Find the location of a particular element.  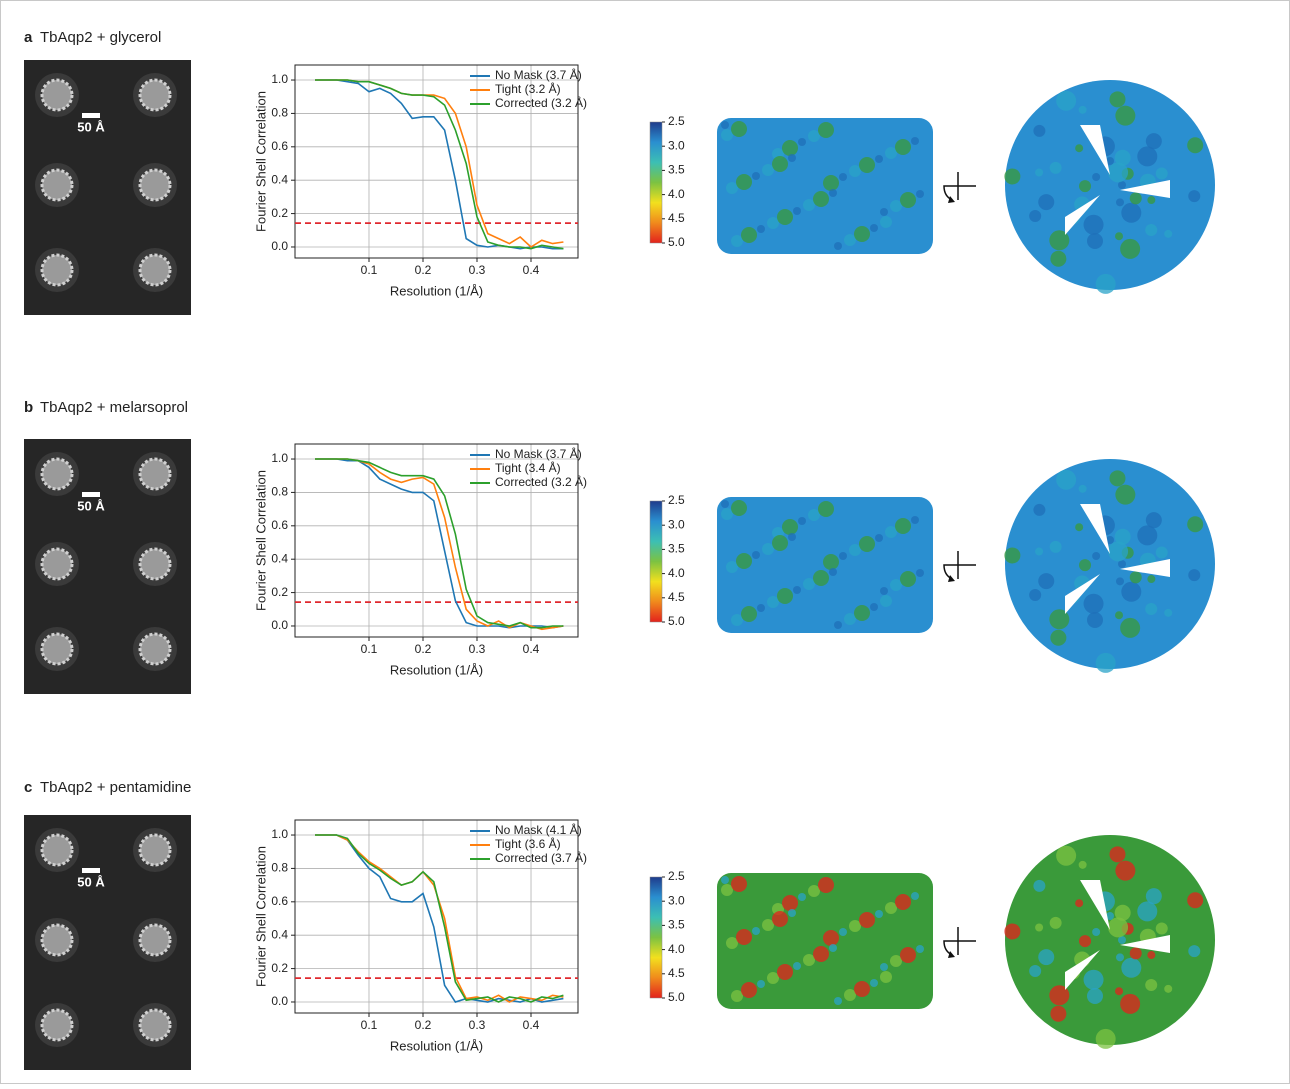

colorbar-tick-label: 4.0 is located at coordinates (676, 949).